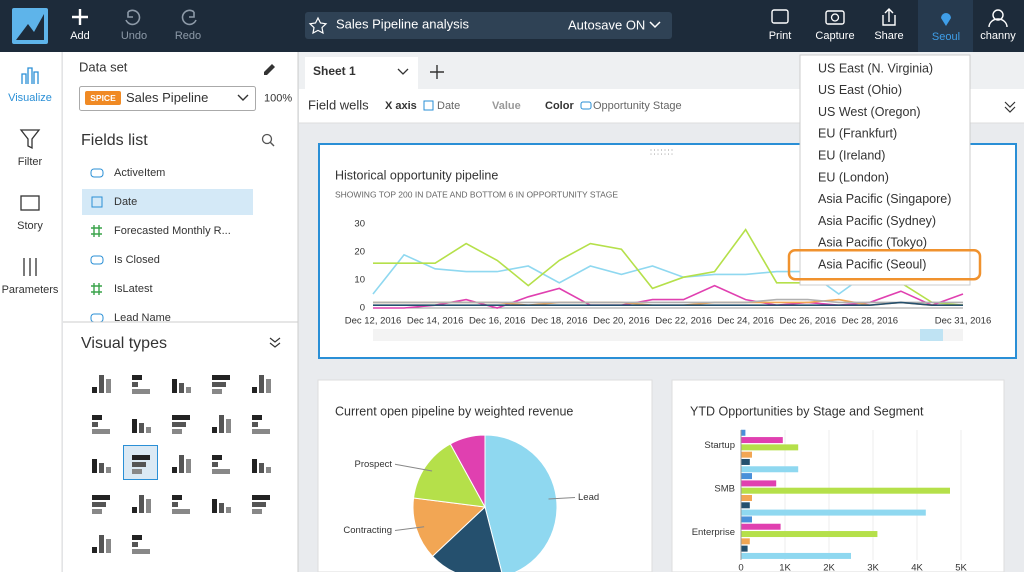  What do you see at coordinates (189, 17) in the screenshot?
I see `redo-icon` at bounding box center [189, 17].